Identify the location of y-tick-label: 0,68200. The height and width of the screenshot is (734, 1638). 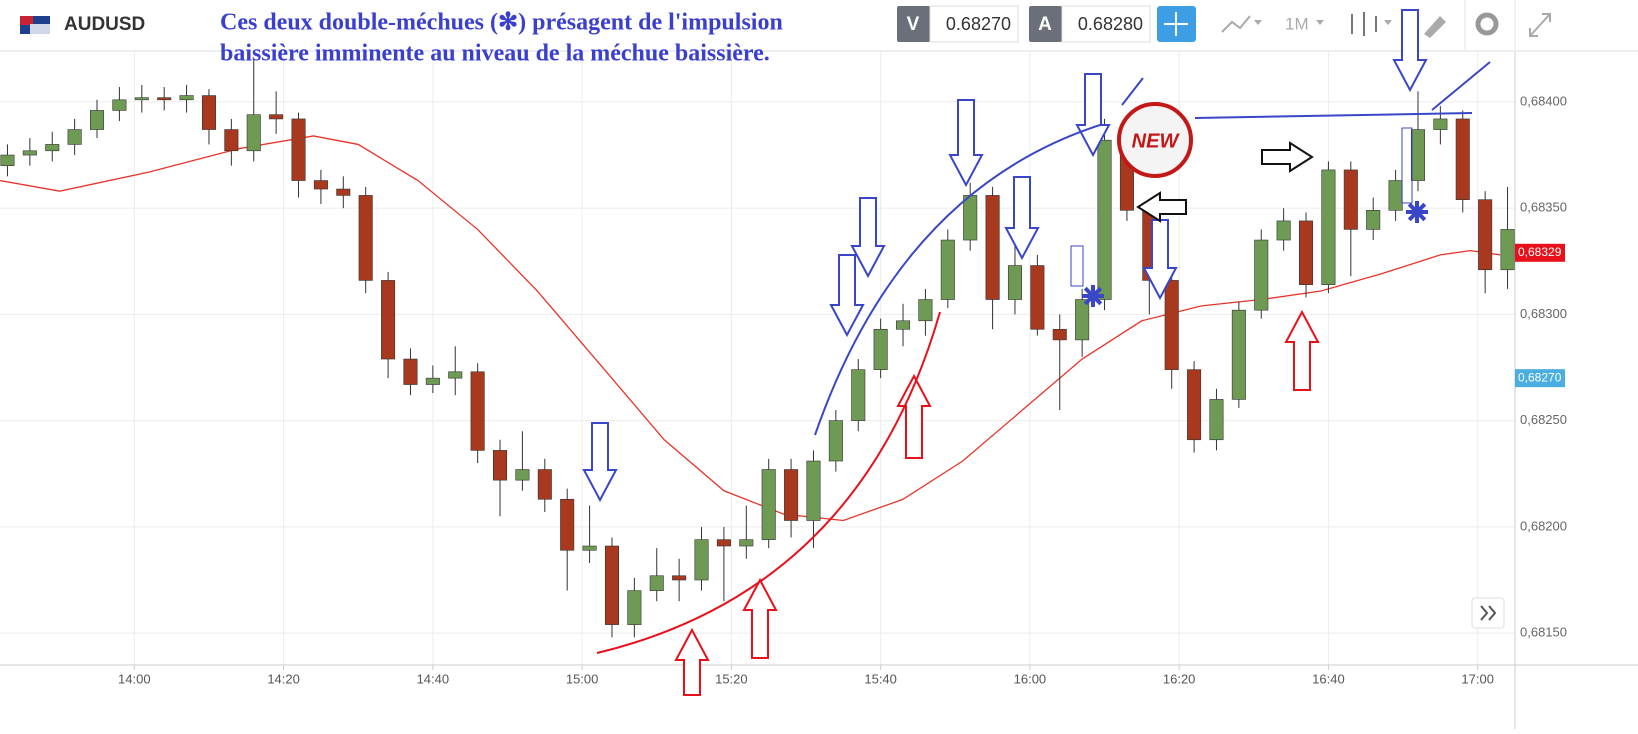
(1543, 525).